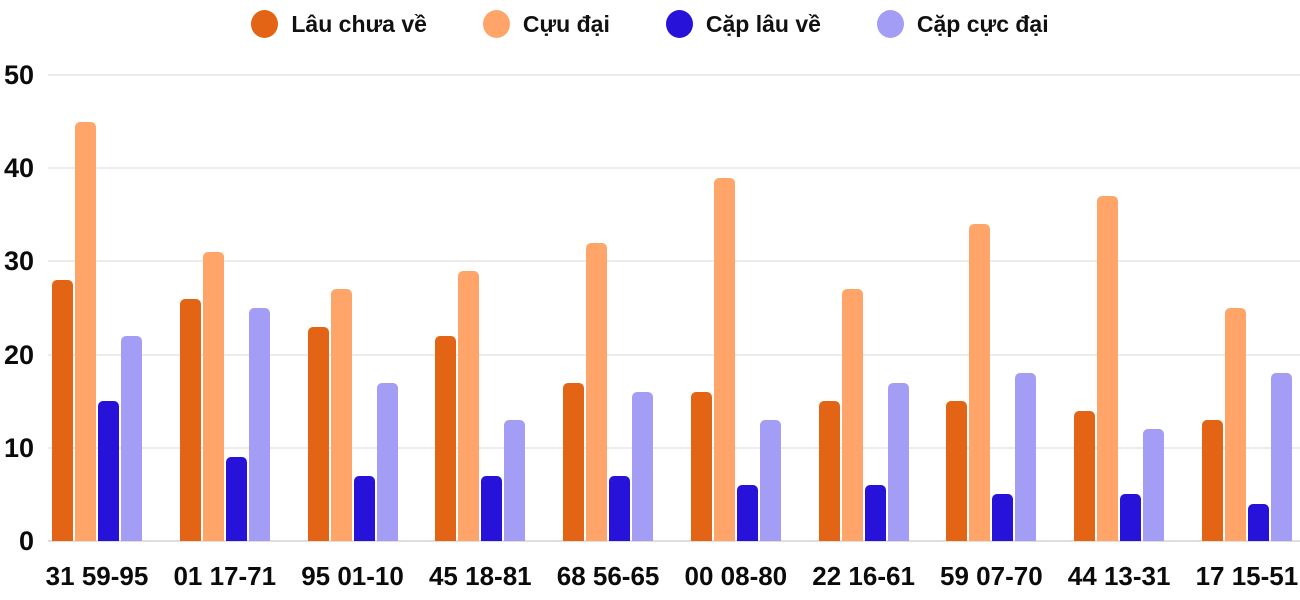  I want to click on y-axis: 0 10 20 30 40 50, so click(18, 308).